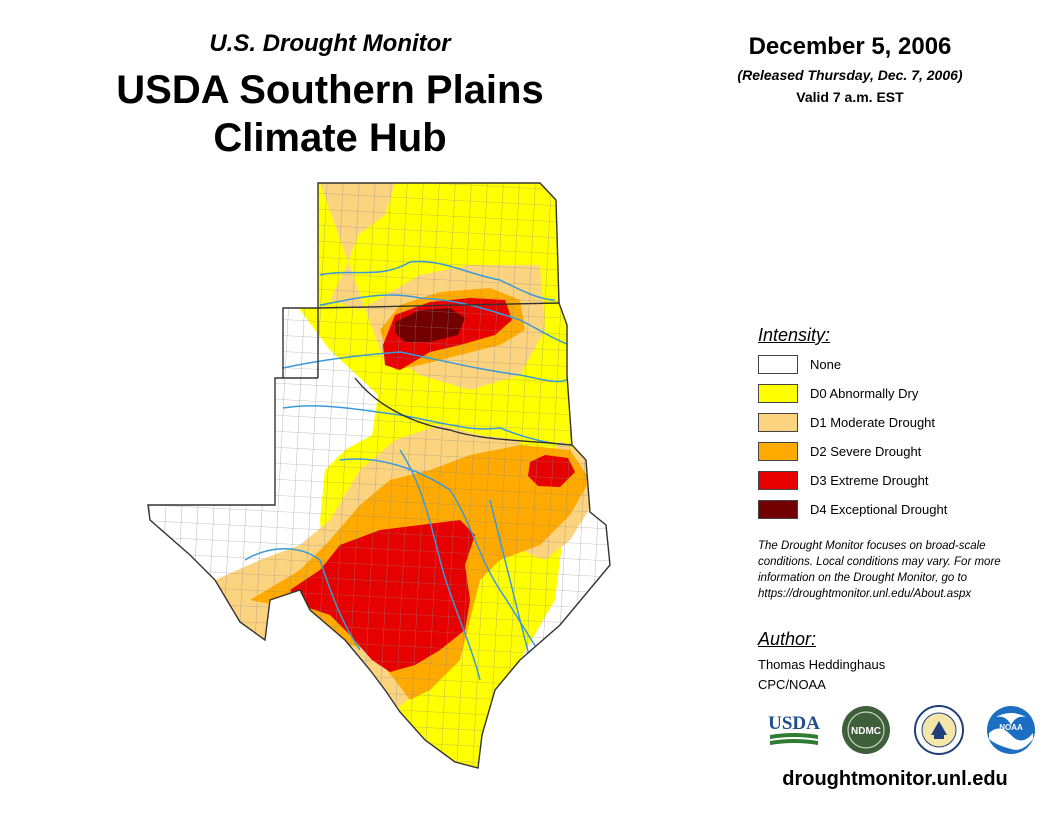  Describe the element at coordinates (850, 75) in the screenshot. I see `release-date: (Released Thursday, Dec. 7, 2006)` at that location.